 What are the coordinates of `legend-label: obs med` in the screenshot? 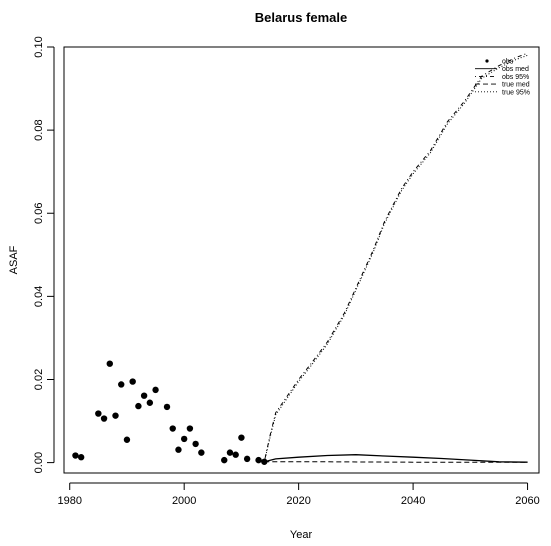 It's located at (515, 69).